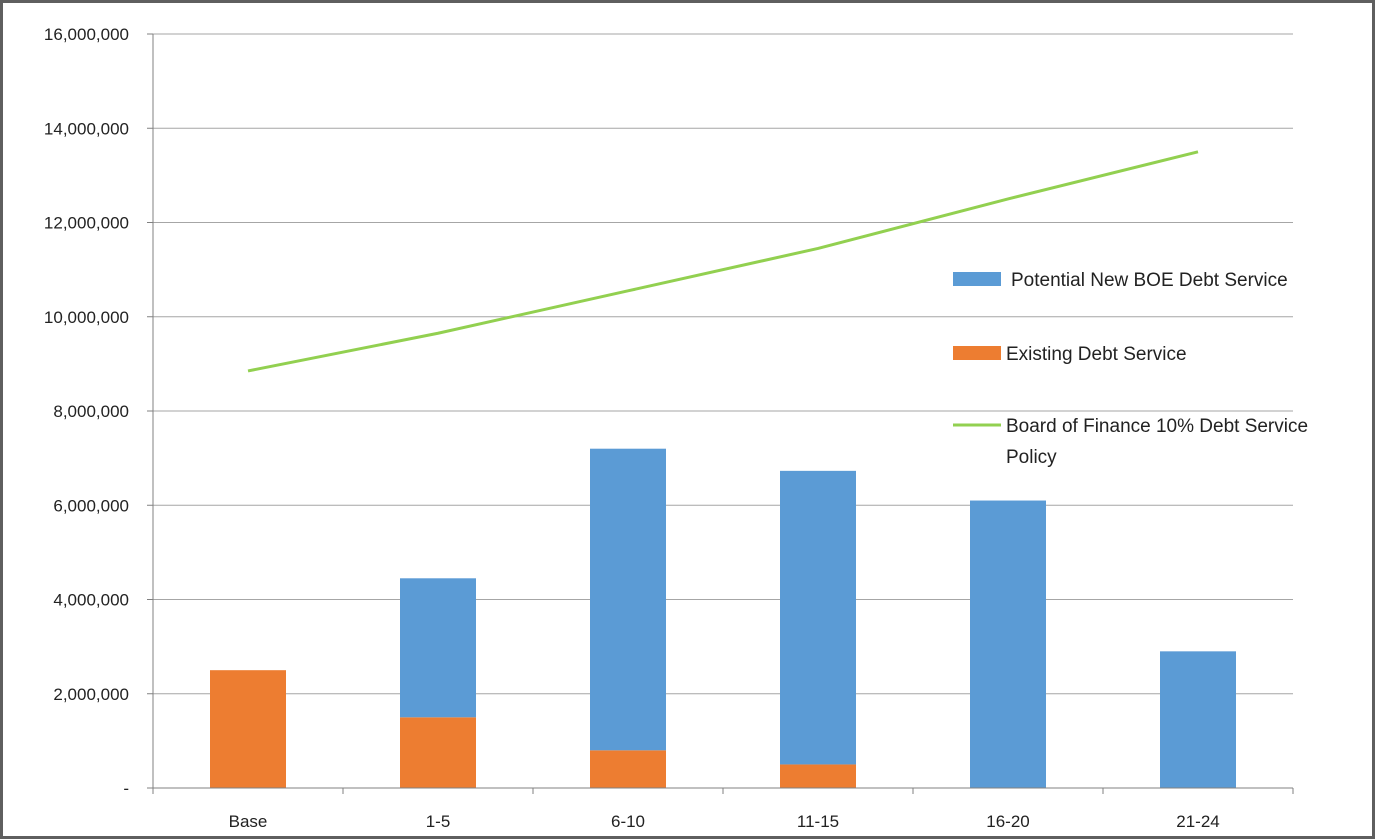 The height and width of the screenshot is (839, 1375). I want to click on x-tick-label: Base, so click(248, 821).